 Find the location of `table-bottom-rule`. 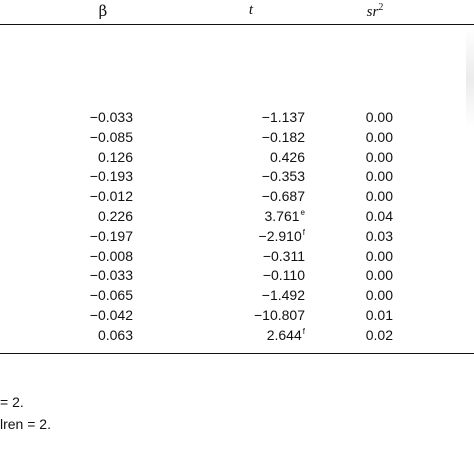

table-bottom-rule is located at coordinates (237, 354).